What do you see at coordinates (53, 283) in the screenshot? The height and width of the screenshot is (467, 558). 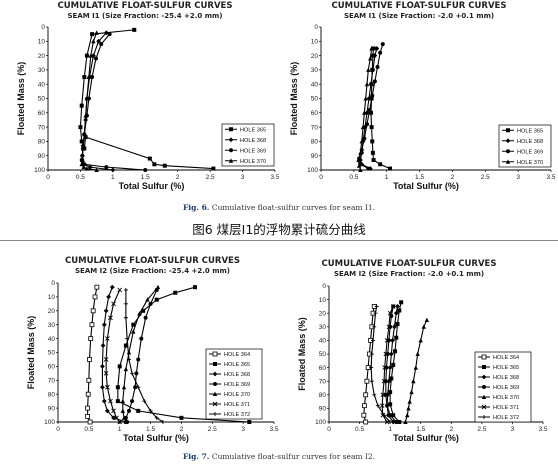 I see `y-tick-label: 0` at bounding box center [53, 283].